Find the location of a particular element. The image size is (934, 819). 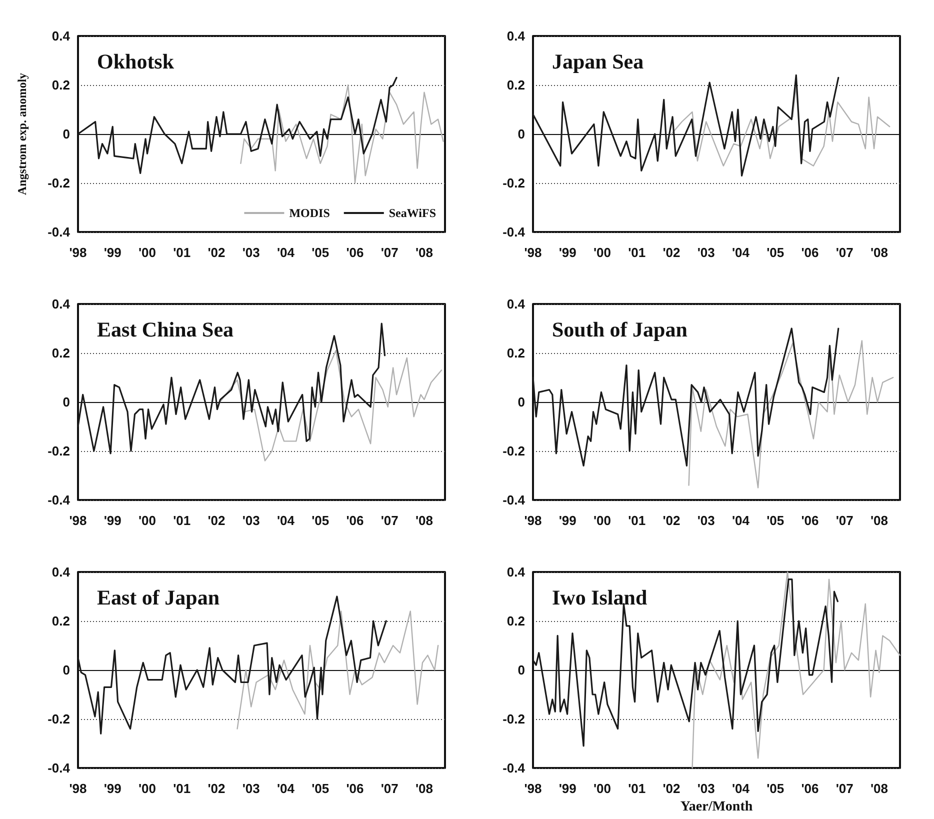

x-axis-title: Yaer/Month is located at coordinates (716, 806).